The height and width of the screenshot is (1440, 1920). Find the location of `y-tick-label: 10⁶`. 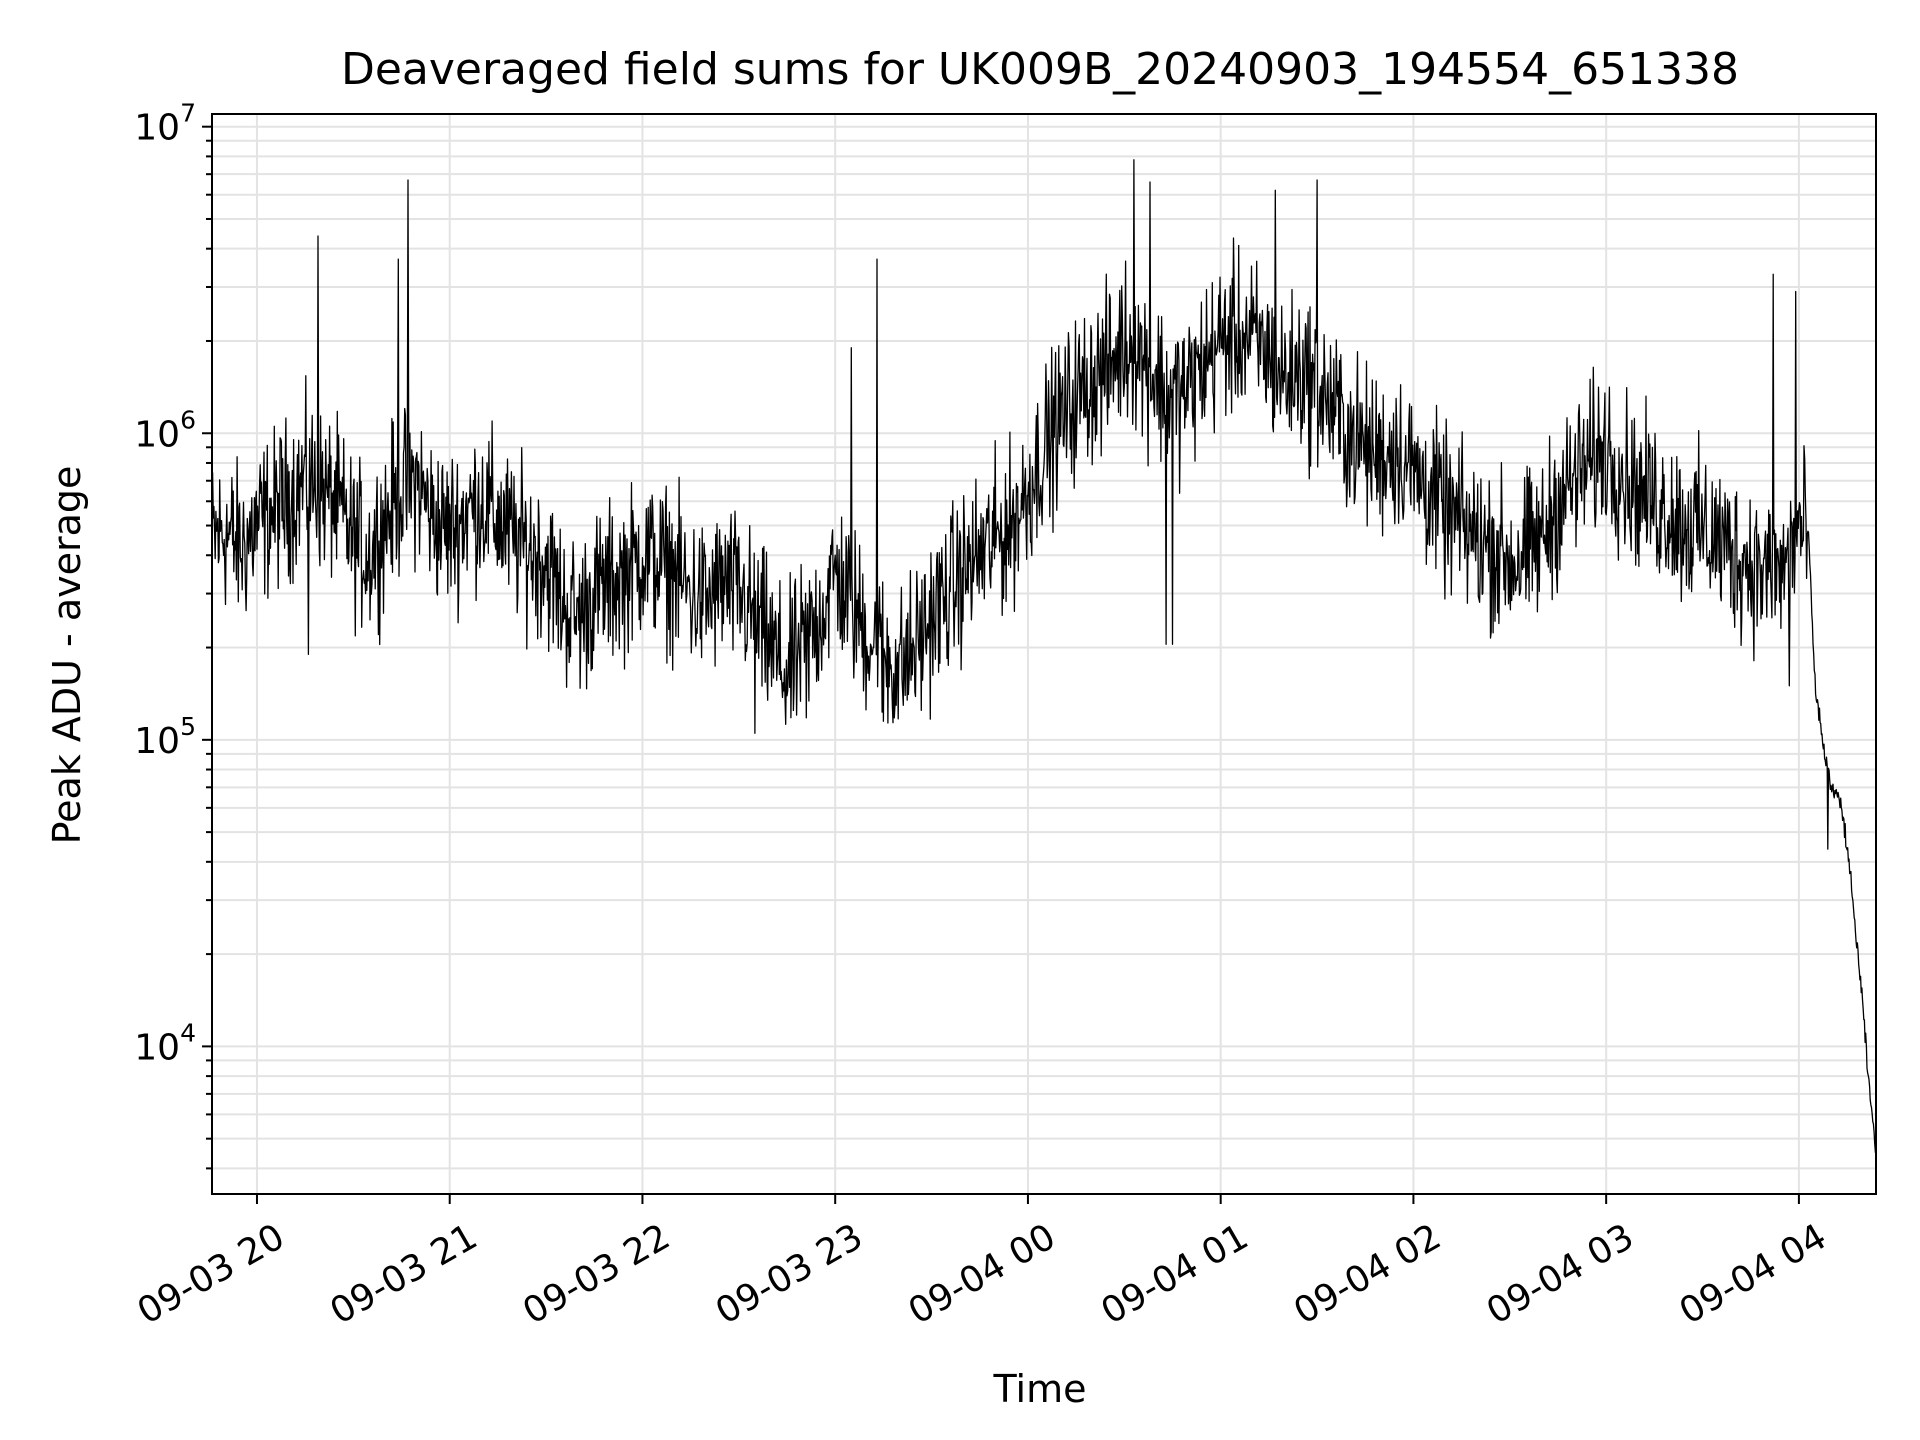

y-tick-label: 10⁶ is located at coordinates (165, 430).